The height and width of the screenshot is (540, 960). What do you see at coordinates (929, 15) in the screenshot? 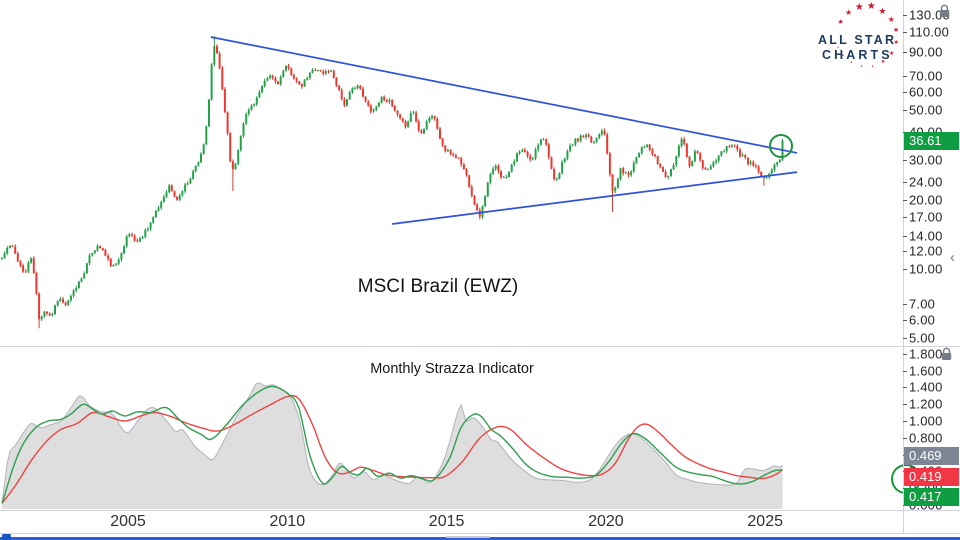
I see `price-tick-label: 130.00` at bounding box center [929, 15].